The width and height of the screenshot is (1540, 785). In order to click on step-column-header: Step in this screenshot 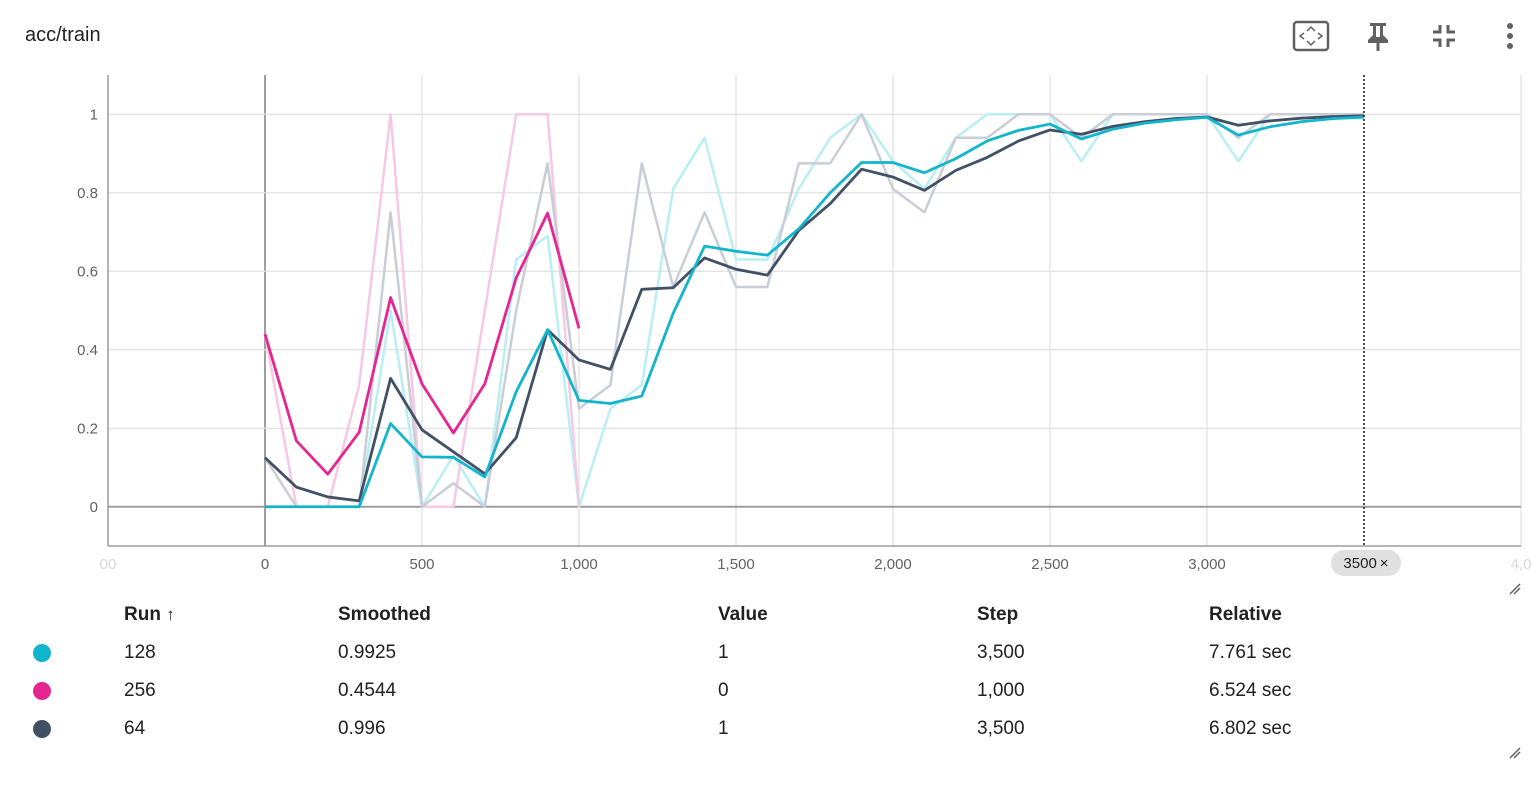, I will do `click(998, 614)`.